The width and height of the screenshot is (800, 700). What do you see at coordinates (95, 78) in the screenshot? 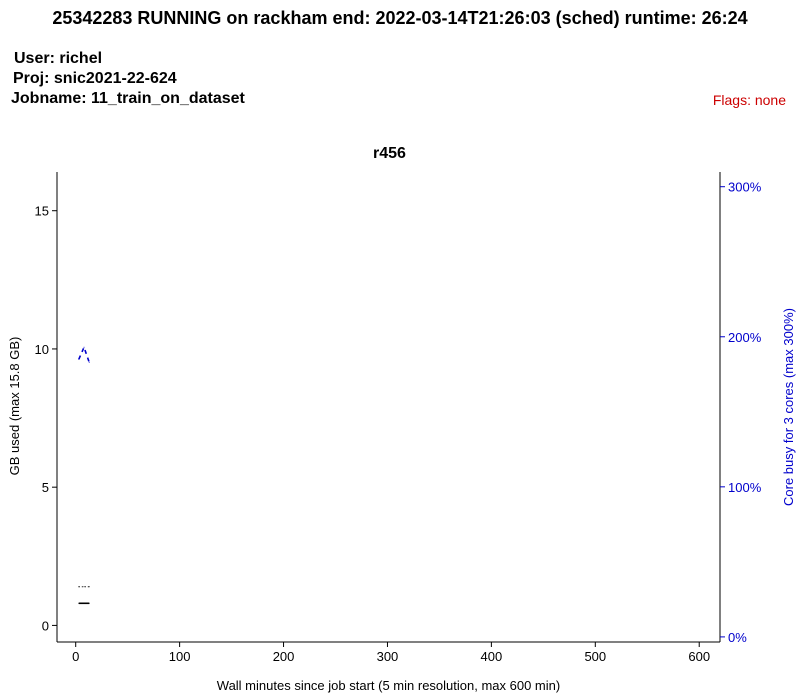
I see `project-label: Proj: snic2021-22-624` at bounding box center [95, 78].